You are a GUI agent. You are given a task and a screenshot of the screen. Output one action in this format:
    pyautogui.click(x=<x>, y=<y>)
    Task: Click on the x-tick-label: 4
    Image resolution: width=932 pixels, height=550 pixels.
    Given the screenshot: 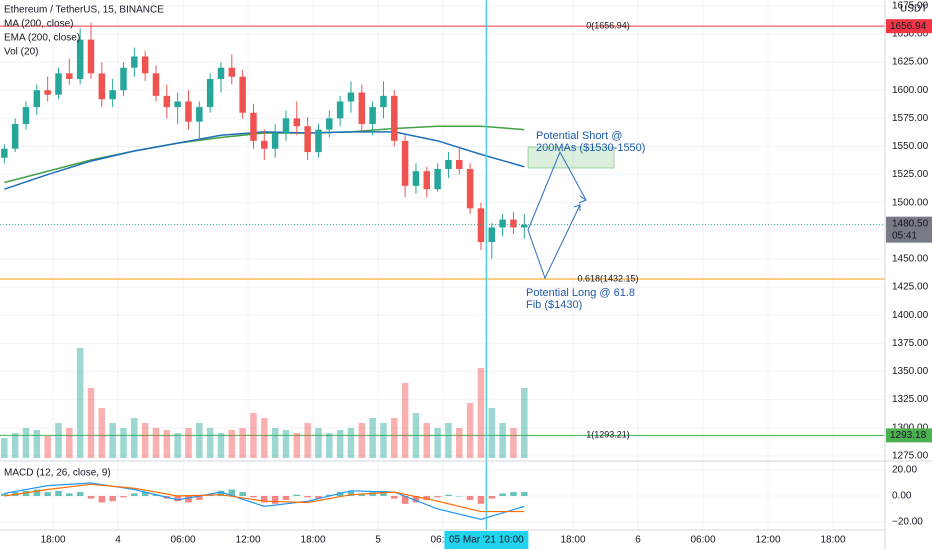 What is the action you would take?
    pyautogui.click(x=118, y=540)
    